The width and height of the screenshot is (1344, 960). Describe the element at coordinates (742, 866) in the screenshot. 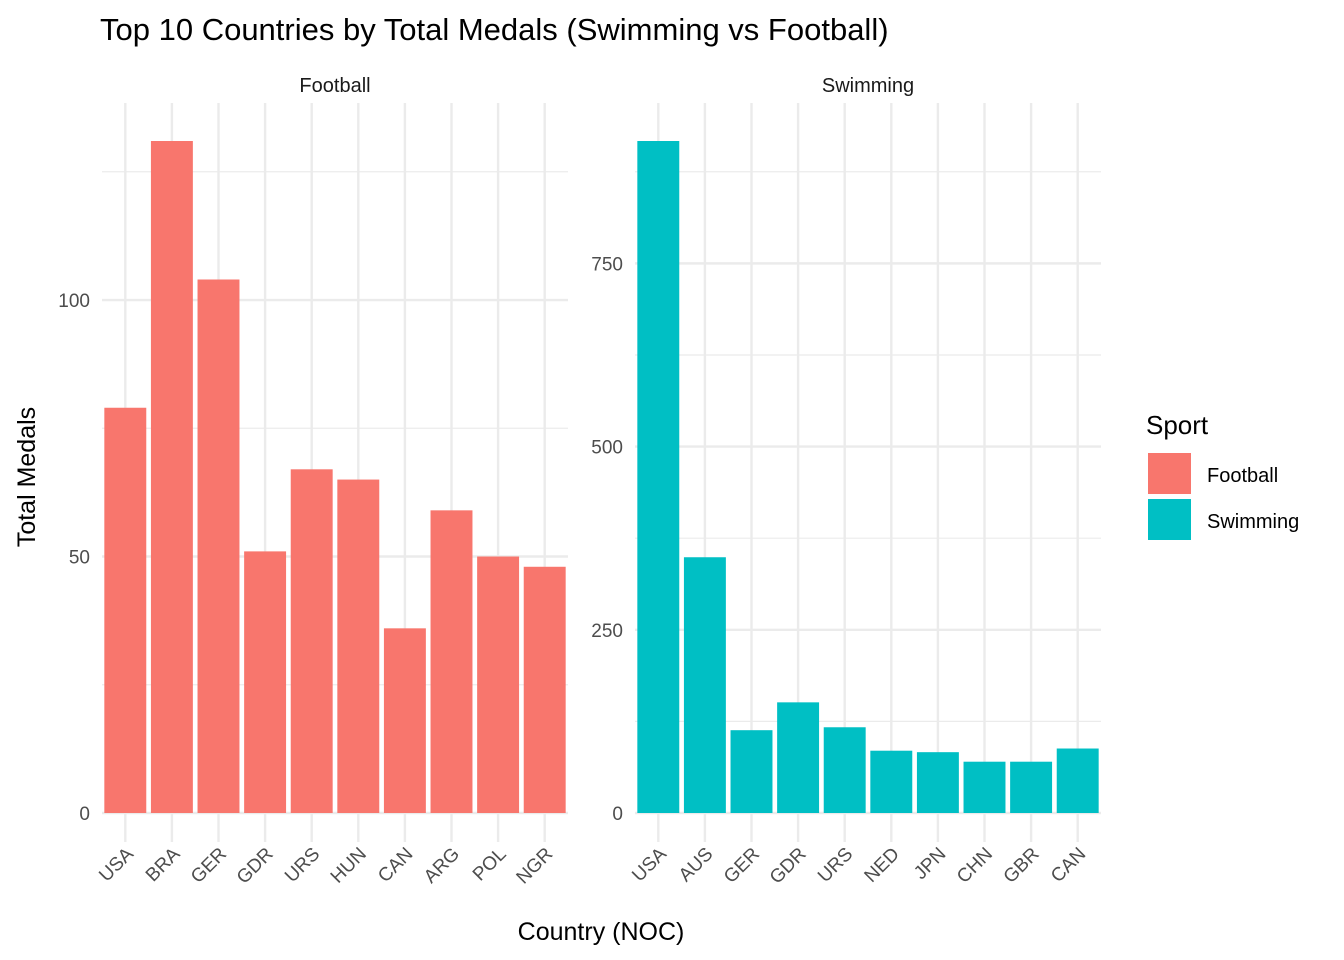

I see `facet-swimming-x-tick-label: GER` at that location.